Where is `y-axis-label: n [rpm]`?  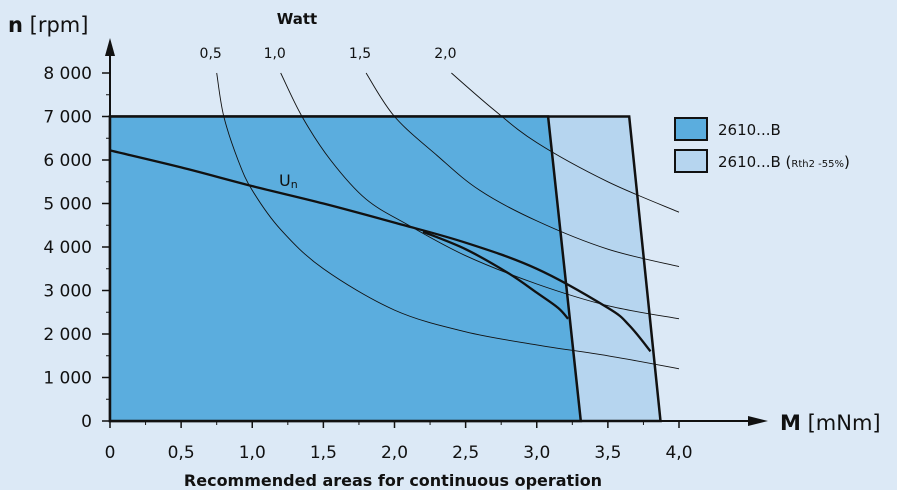 y-axis-label: n [rpm] is located at coordinates (48, 25).